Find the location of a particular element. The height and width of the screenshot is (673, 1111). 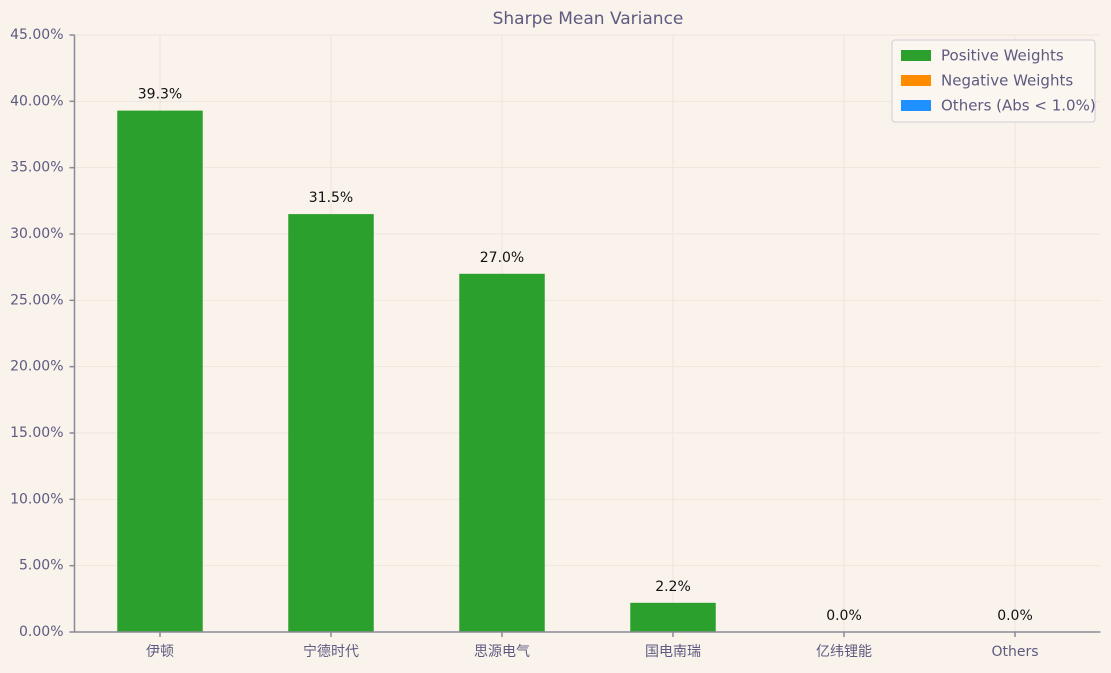

y-tick-label: 20.00% is located at coordinates (36, 367).